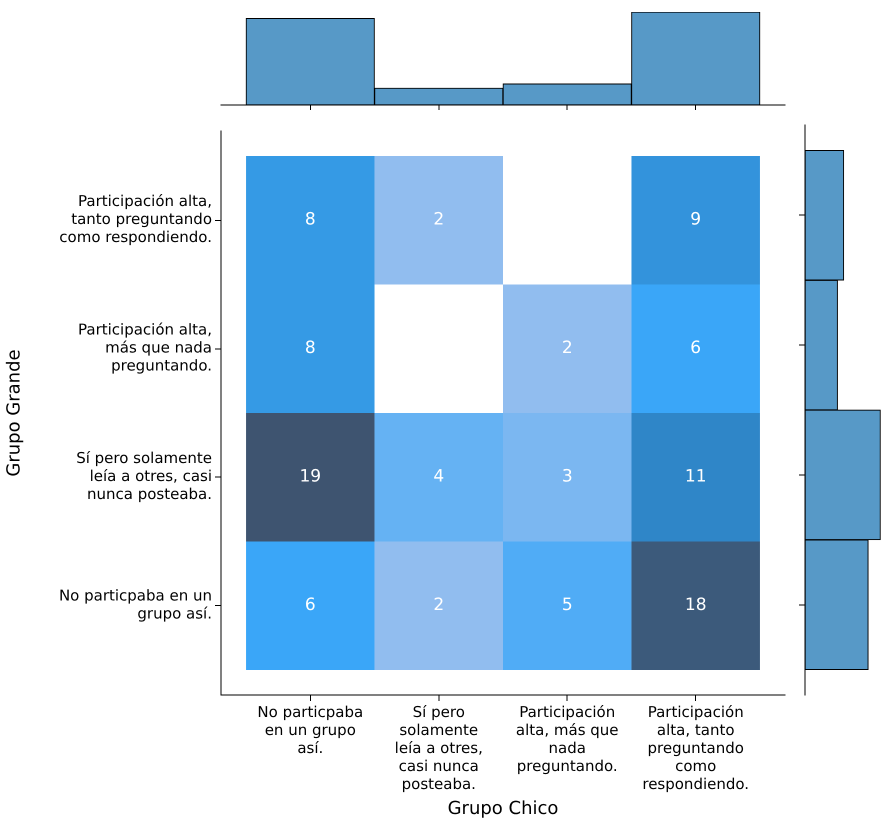 This screenshot has height=824, width=885. What do you see at coordinates (135, 604) in the screenshot?
I see `y-tick-label: No particpaba en un grupo así.` at bounding box center [135, 604].